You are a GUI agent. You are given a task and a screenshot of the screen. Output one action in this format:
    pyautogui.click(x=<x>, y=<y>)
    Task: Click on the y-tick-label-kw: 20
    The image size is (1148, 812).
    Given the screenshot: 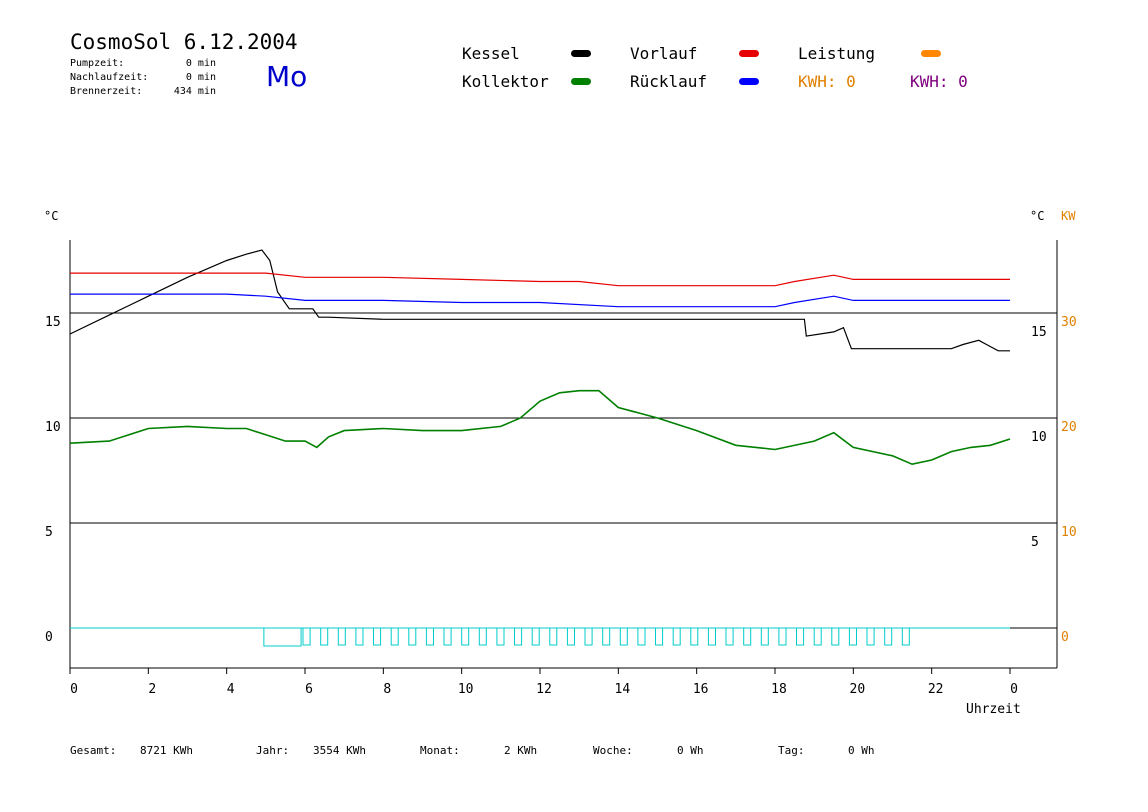 What is the action you would take?
    pyautogui.click(x=1069, y=427)
    